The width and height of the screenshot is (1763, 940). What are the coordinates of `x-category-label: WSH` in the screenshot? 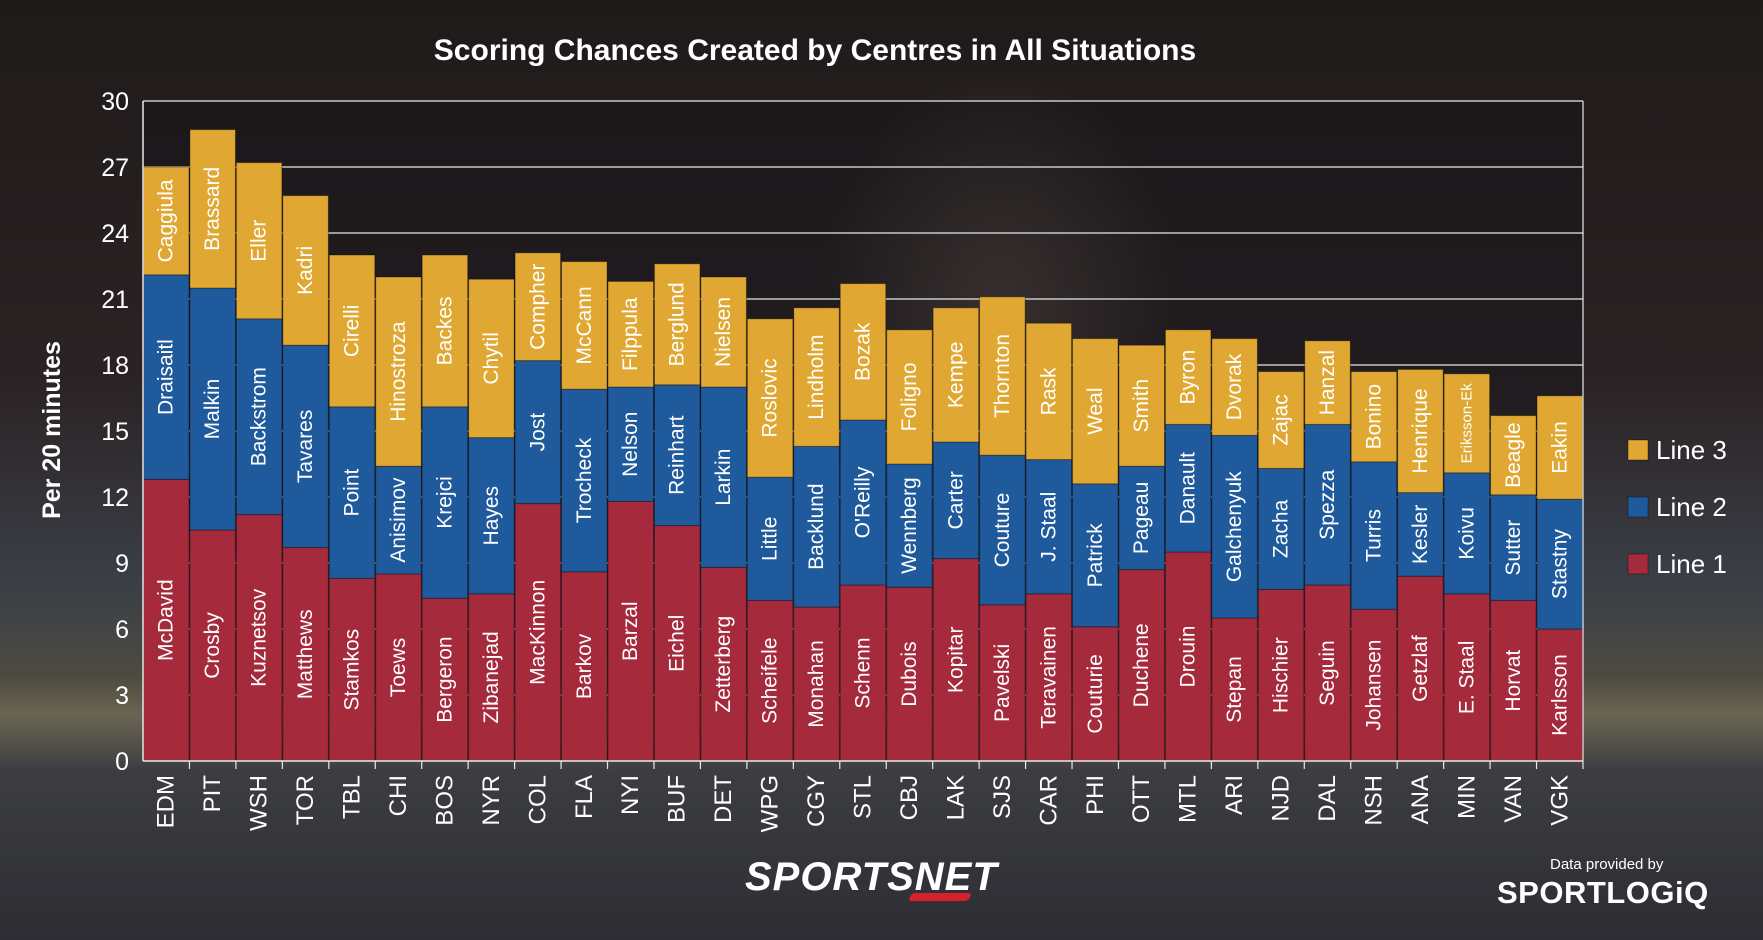 It's located at (259, 803).